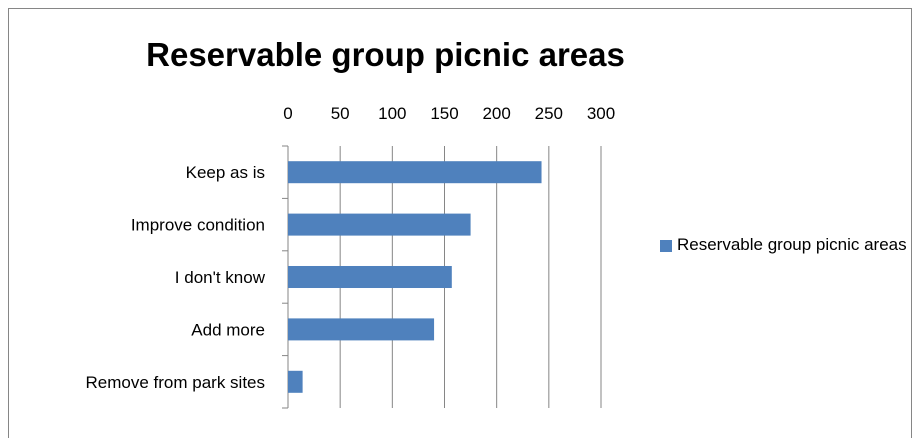 This screenshot has height=438, width=921. I want to click on category-label: Improve condition, so click(198, 225).